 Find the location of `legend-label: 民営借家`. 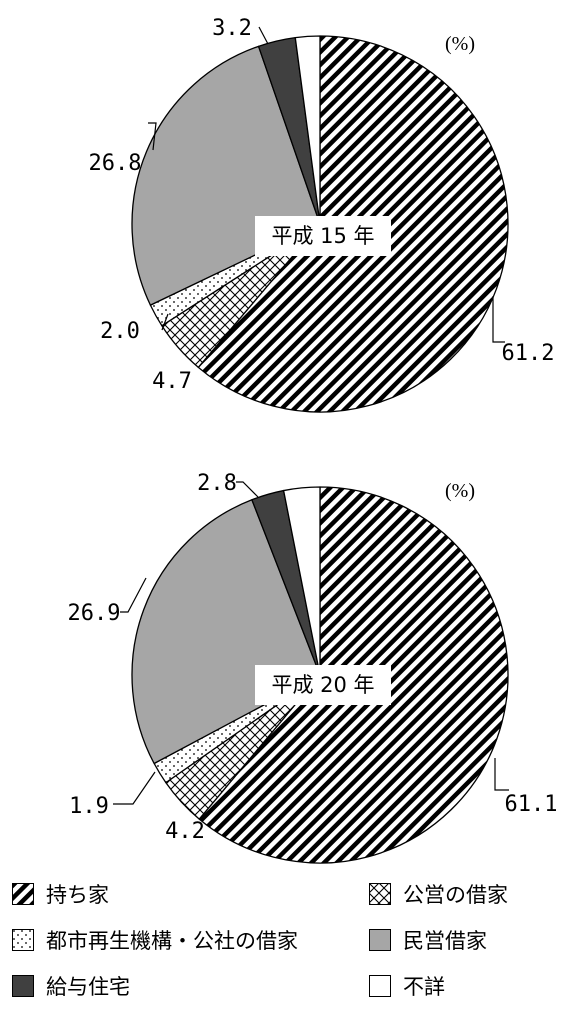

legend-label: 民営借家 is located at coordinates (445, 941).